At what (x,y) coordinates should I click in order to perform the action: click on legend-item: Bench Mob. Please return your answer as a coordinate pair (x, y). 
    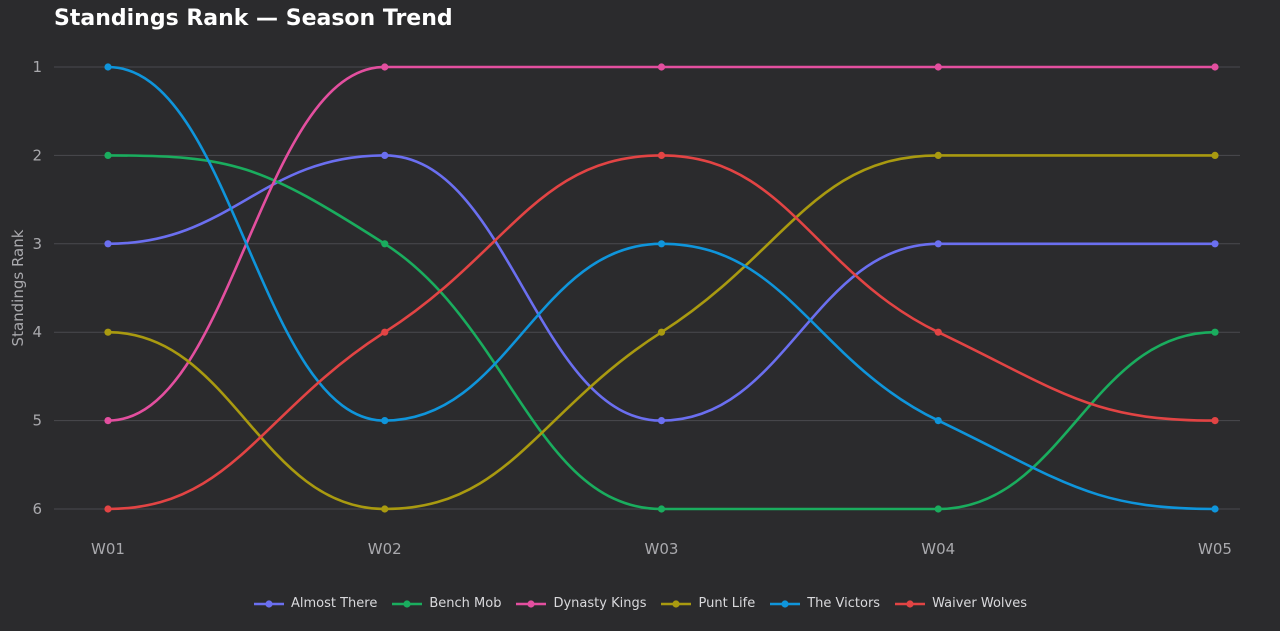
    Looking at the image, I should click on (446, 603).